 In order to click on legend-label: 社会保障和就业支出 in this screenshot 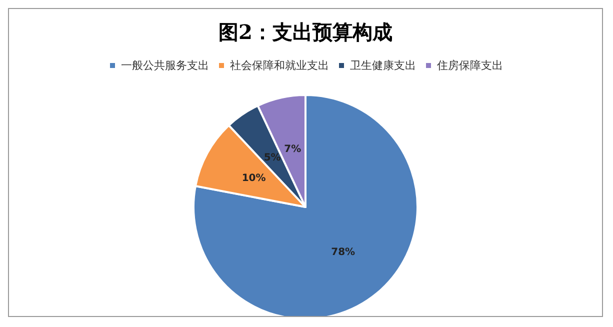, I will do `click(279, 65)`.